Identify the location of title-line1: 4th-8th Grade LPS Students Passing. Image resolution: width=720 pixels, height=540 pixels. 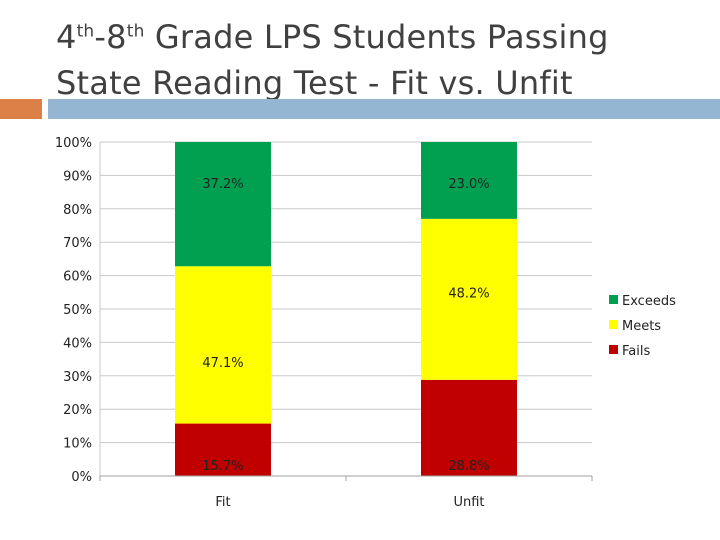
(332, 37).